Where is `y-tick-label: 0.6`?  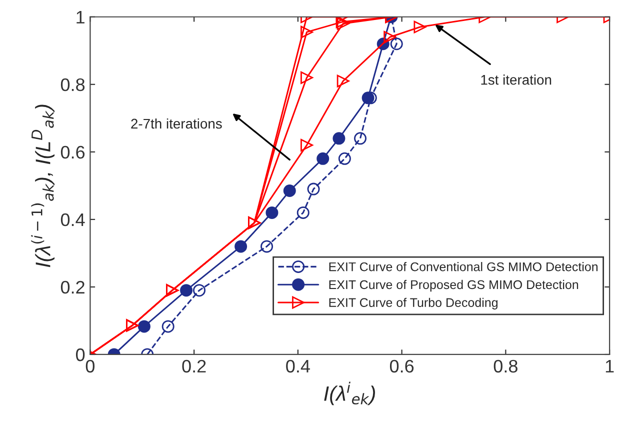
y-tick-label: 0.6 is located at coordinates (72, 152).